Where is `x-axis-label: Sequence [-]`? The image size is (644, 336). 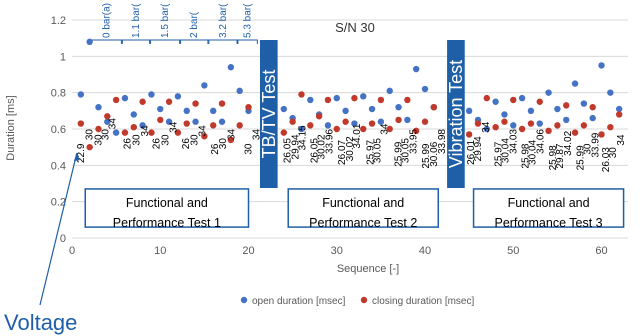 x-axis-label: Sequence [-] is located at coordinates (368, 269).